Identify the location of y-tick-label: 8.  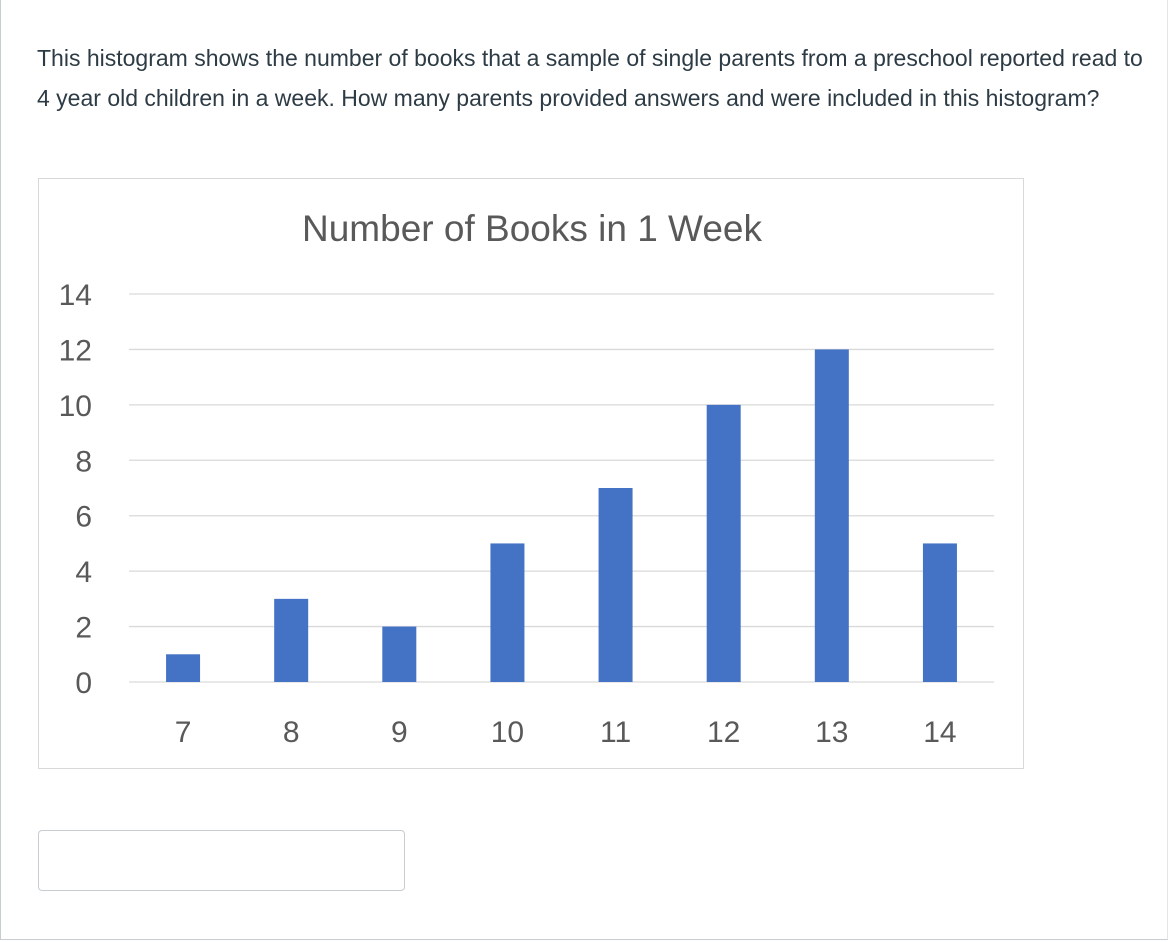
(83, 461).